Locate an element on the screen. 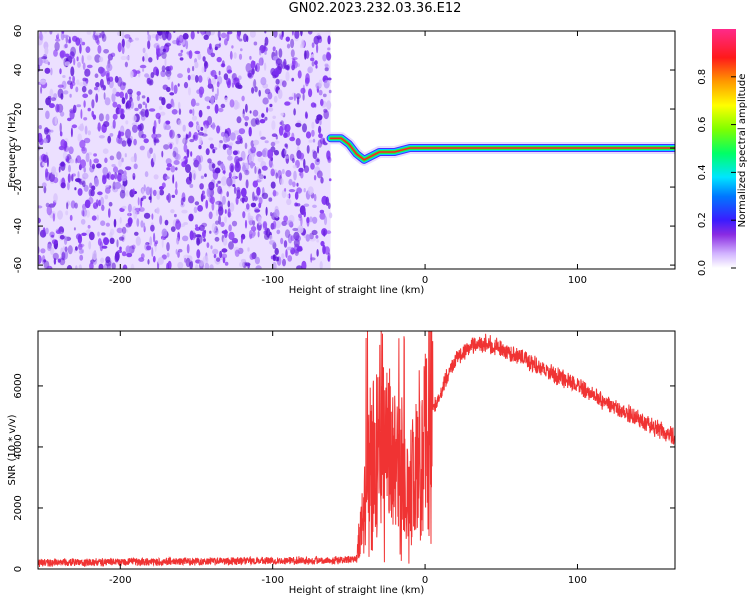 This screenshot has height=600, width=750. spectrogram-tone-trace is located at coordinates (499, 149).